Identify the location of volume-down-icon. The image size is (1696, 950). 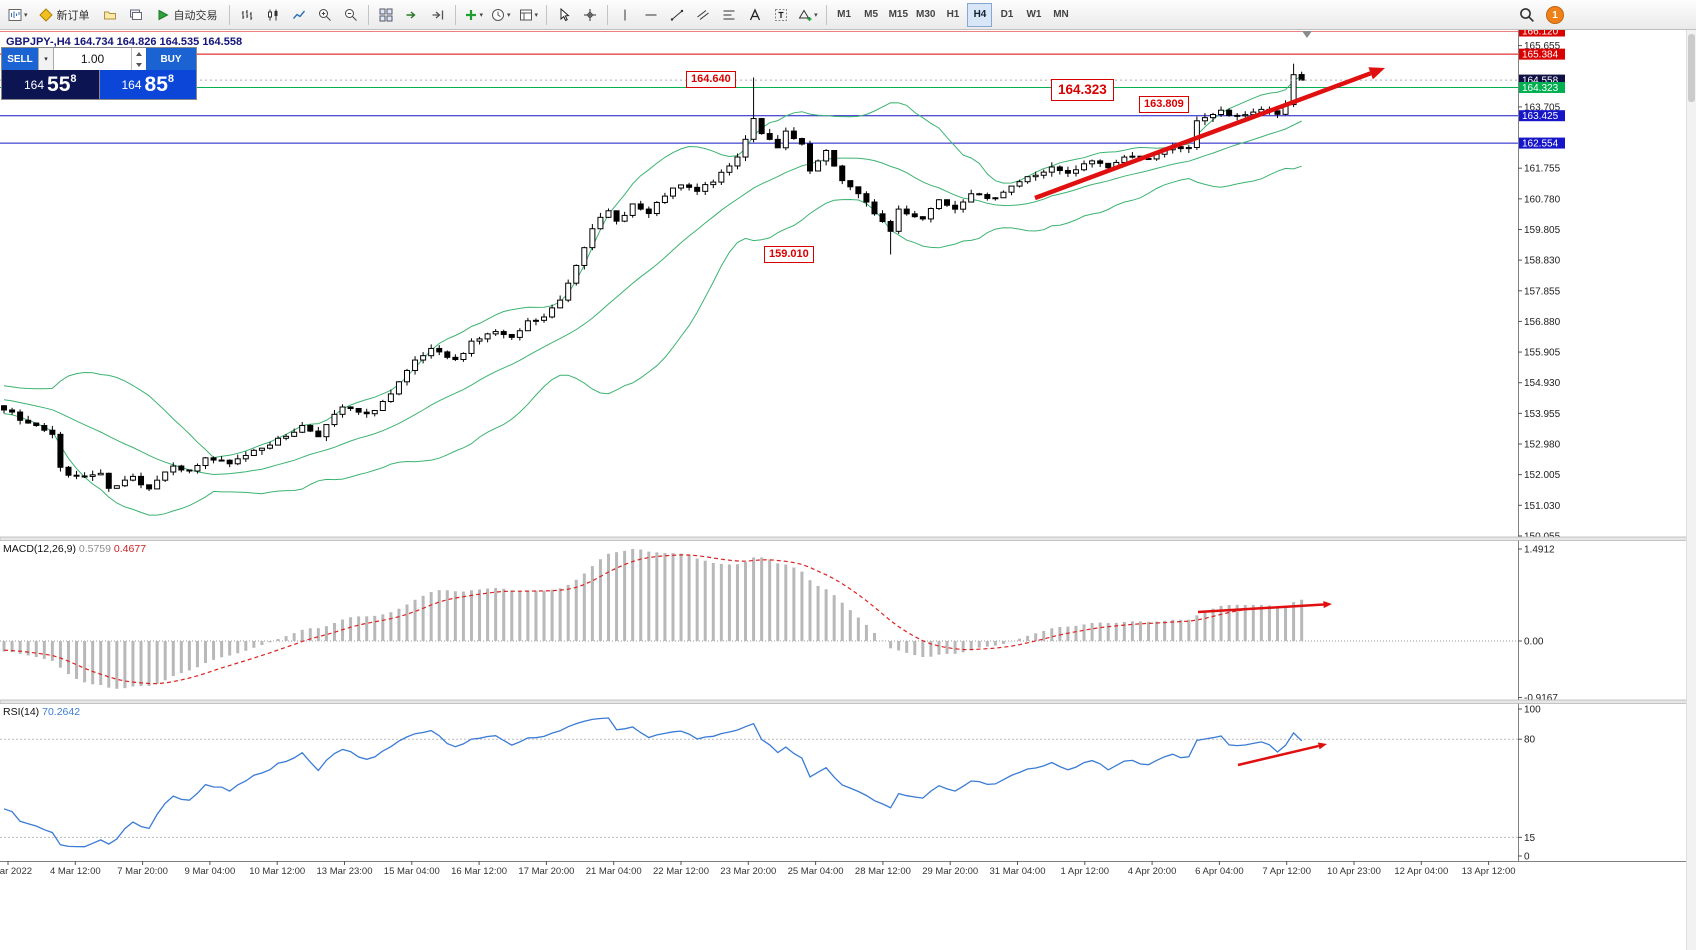
(139, 64).